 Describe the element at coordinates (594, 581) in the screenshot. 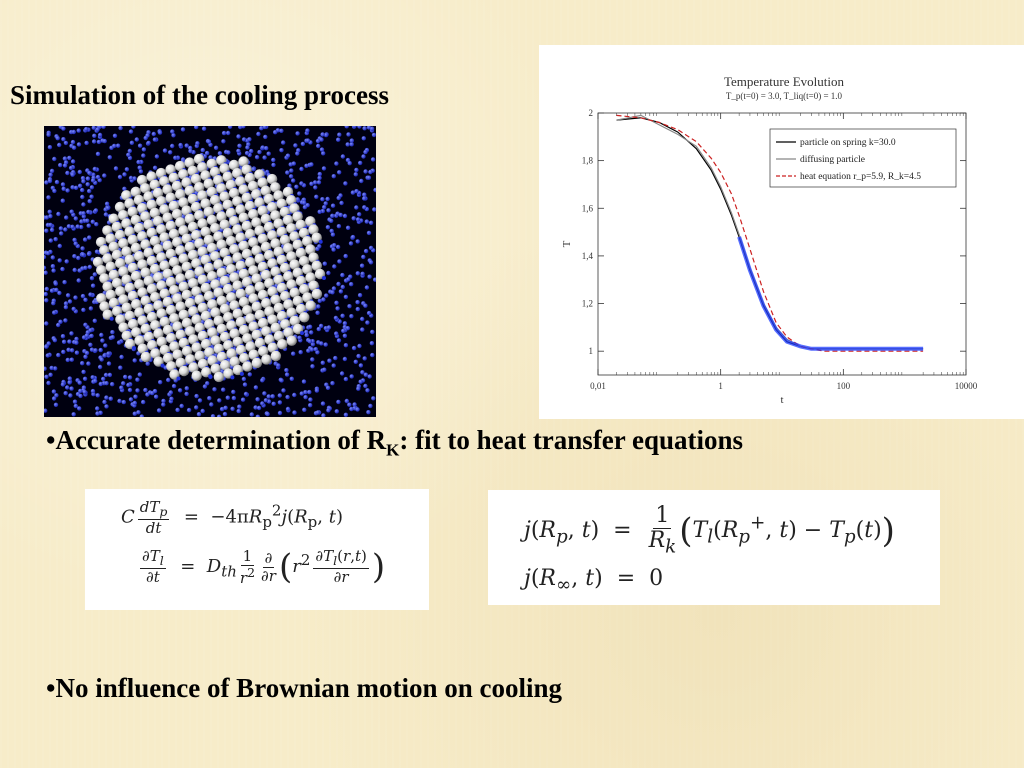

I see `equation-flux-infinity: j(R∞, t) = 0` at that location.